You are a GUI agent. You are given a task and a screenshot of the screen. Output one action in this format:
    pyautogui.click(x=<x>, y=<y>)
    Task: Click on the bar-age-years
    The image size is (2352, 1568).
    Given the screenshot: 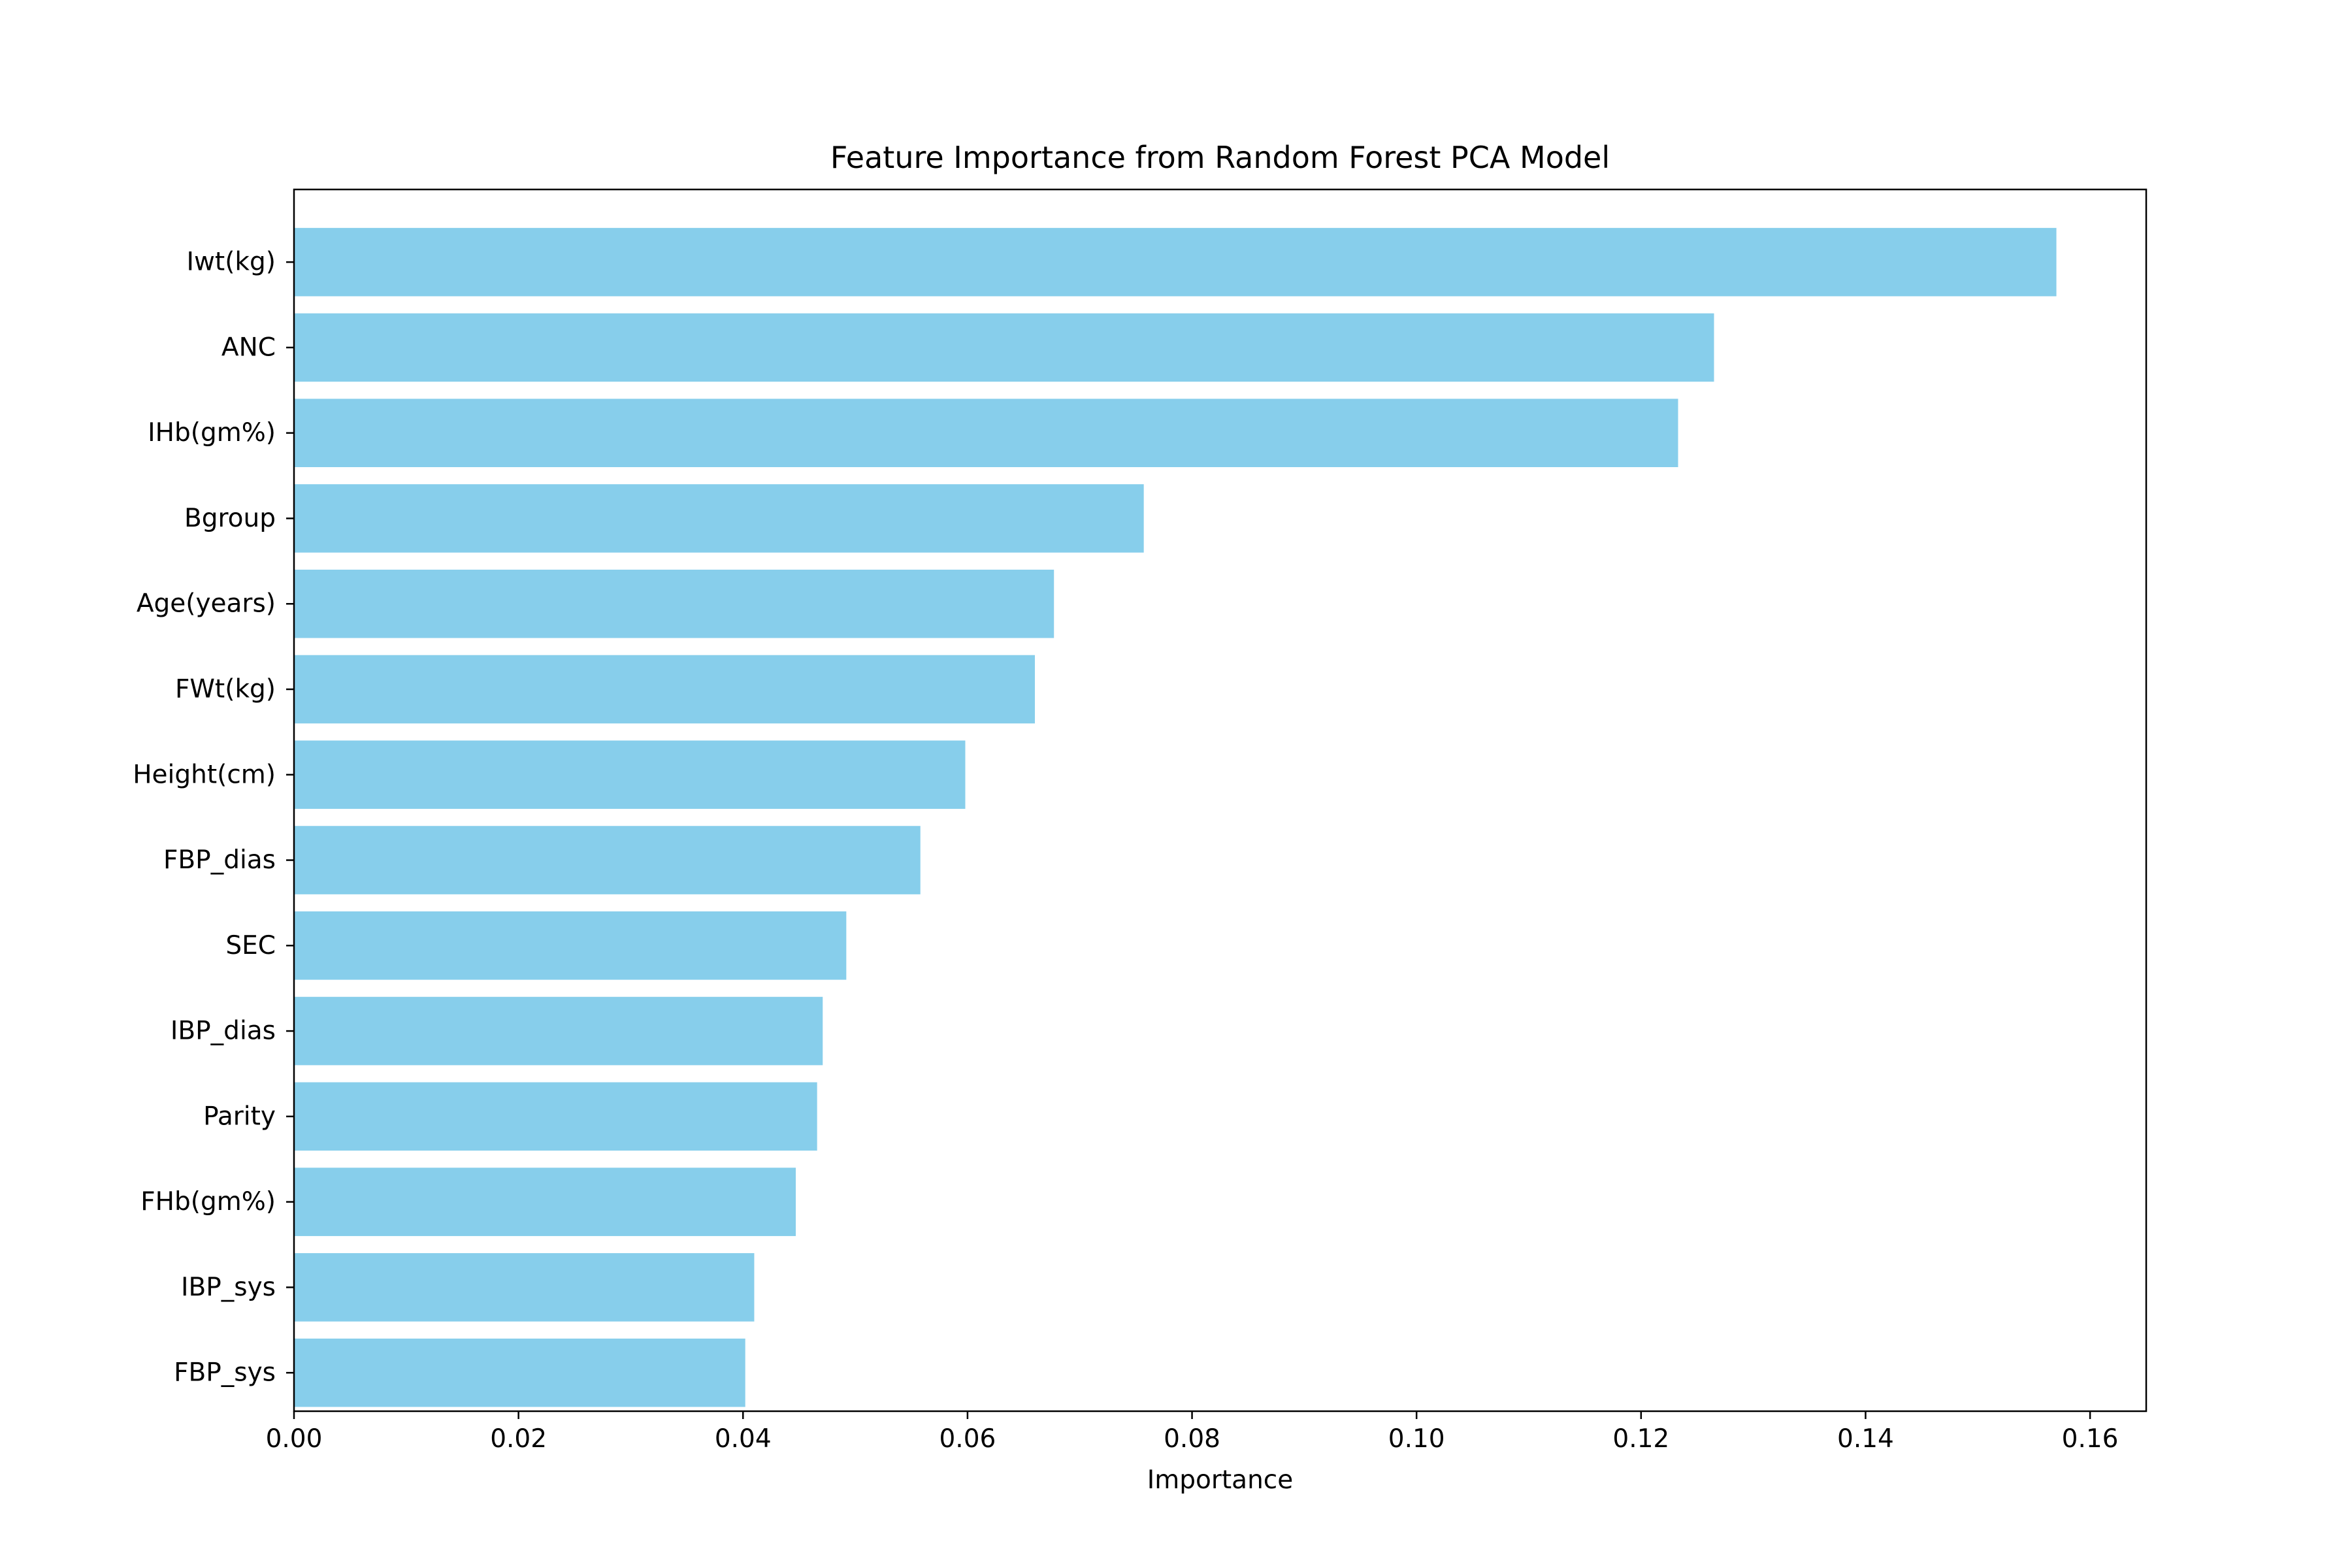 What is the action you would take?
    pyautogui.click(x=674, y=603)
    